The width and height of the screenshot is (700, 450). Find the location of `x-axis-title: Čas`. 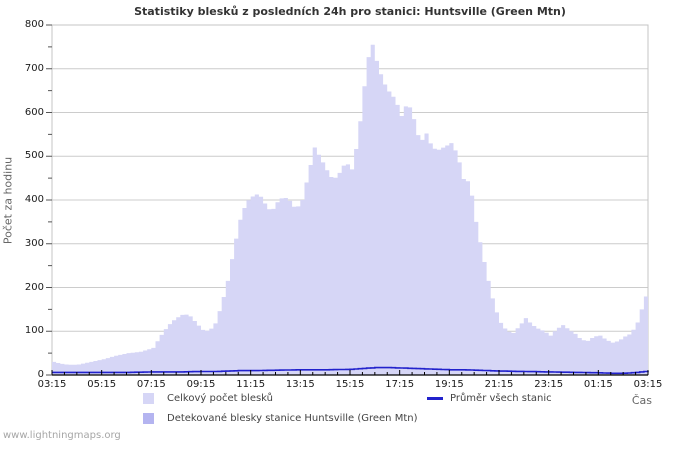

x-axis-title: Čas is located at coordinates (641, 400).